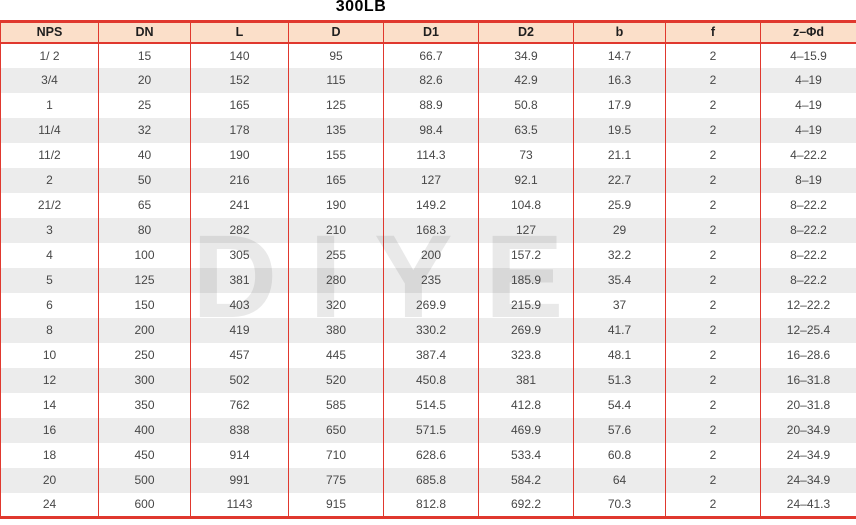 The image size is (856, 525). Describe the element at coordinates (144, 32) in the screenshot. I see `column-header-dn: DN` at that location.